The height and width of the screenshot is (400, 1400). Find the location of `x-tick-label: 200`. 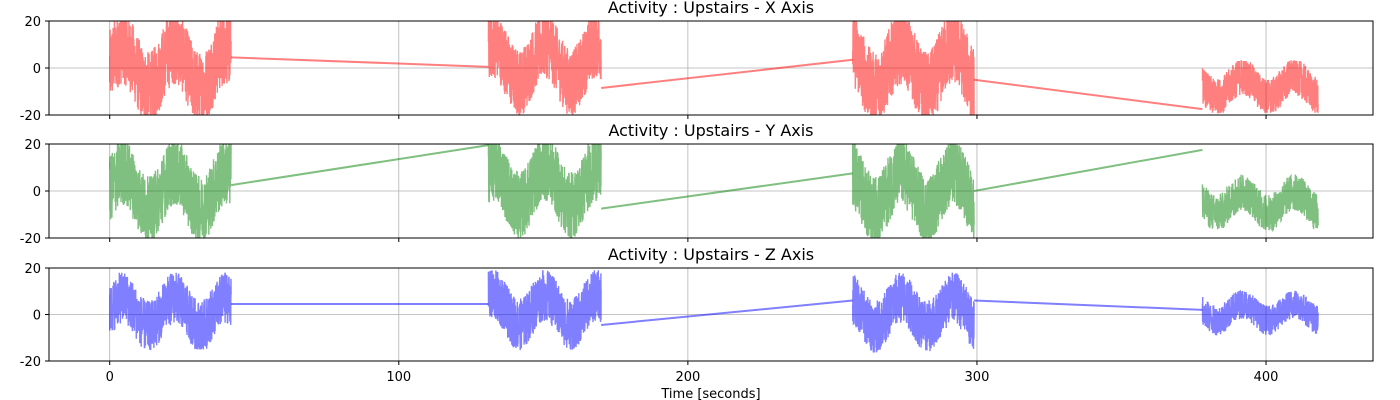

x-tick-label: 200 is located at coordinates (687, 377).